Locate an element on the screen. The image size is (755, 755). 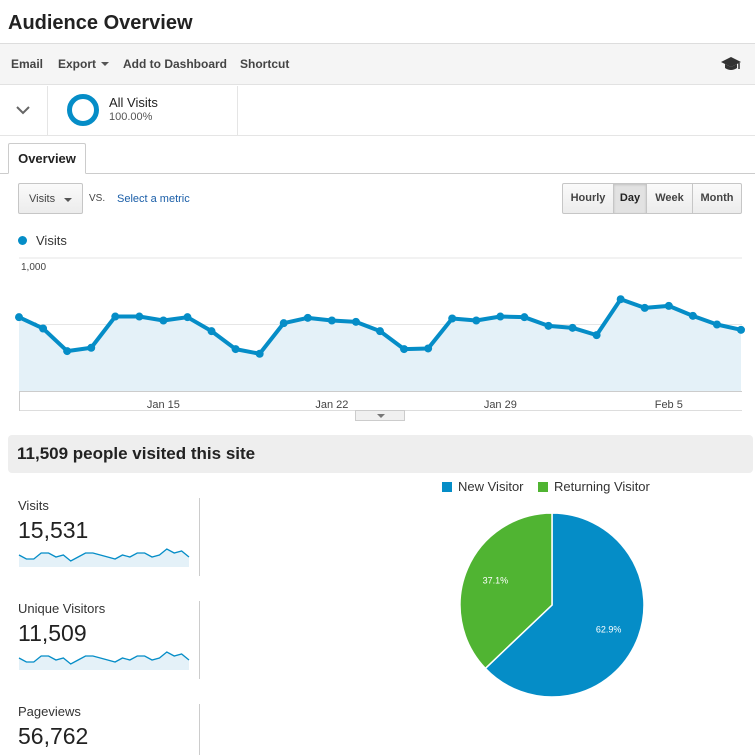
month-button: Month is located at coordinates (717, 198).